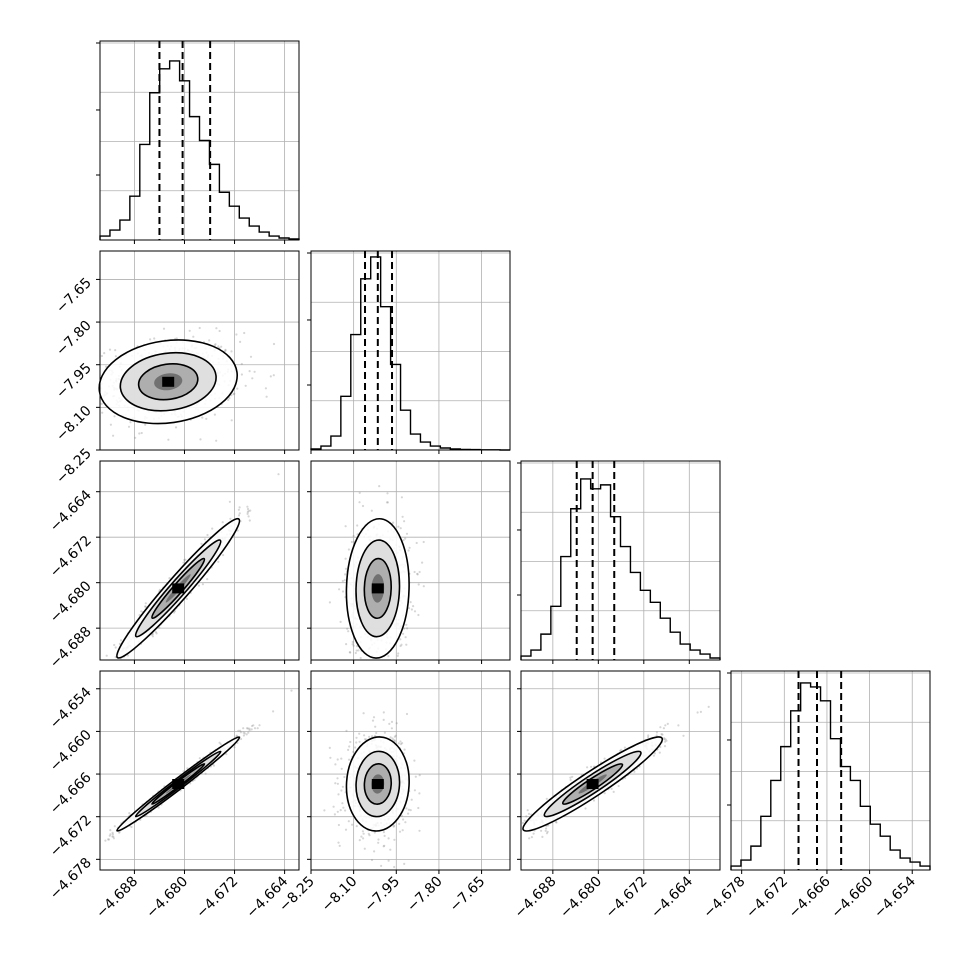 This screenshot has width=970, height=970. What do you see at coordinates (71, 648) in the screenshot?
I see `y-tick-label: −4.688` at bounding box center [71, 648].